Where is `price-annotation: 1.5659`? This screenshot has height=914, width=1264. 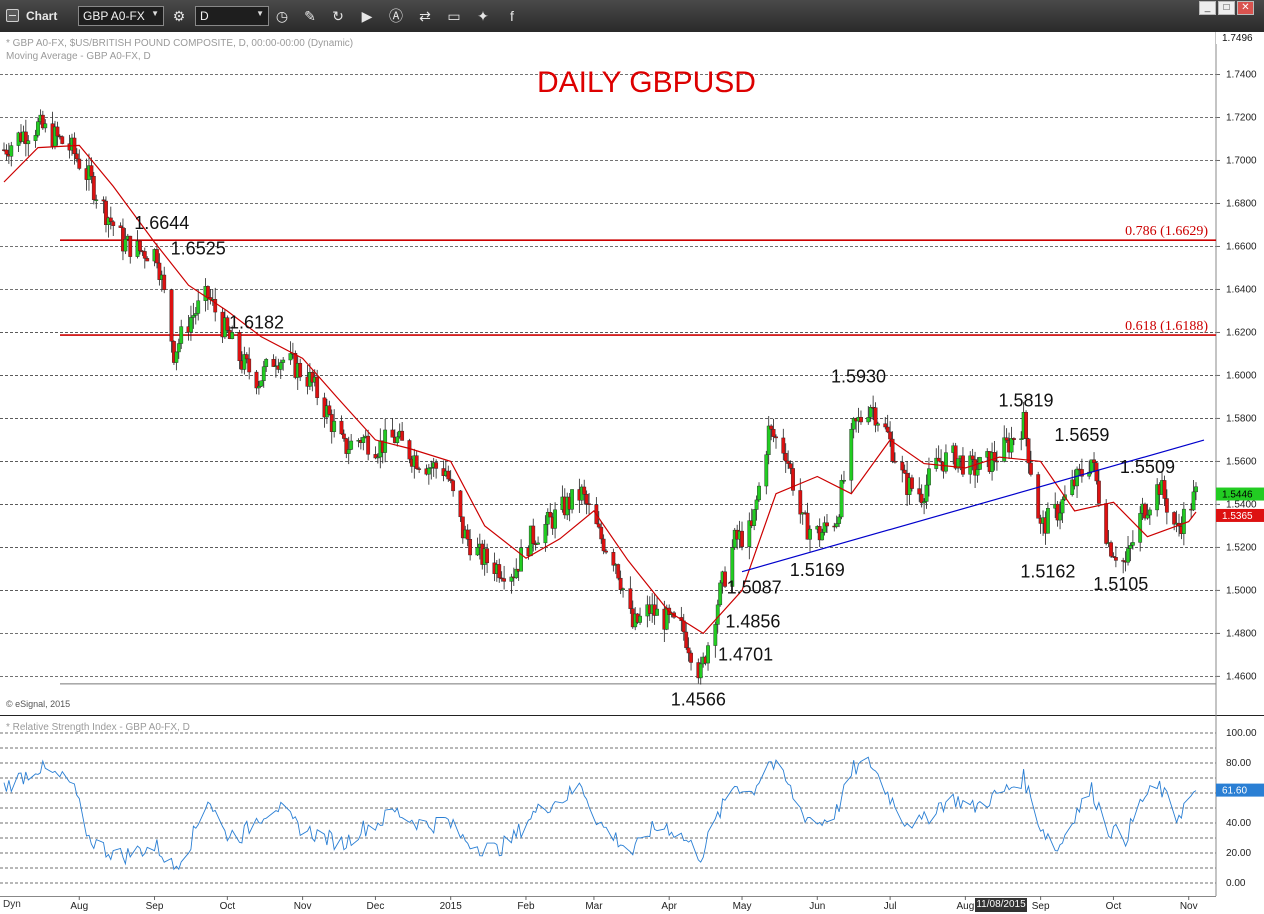 price-annotation: 1.5659 is located at coordinates (1081, 435).